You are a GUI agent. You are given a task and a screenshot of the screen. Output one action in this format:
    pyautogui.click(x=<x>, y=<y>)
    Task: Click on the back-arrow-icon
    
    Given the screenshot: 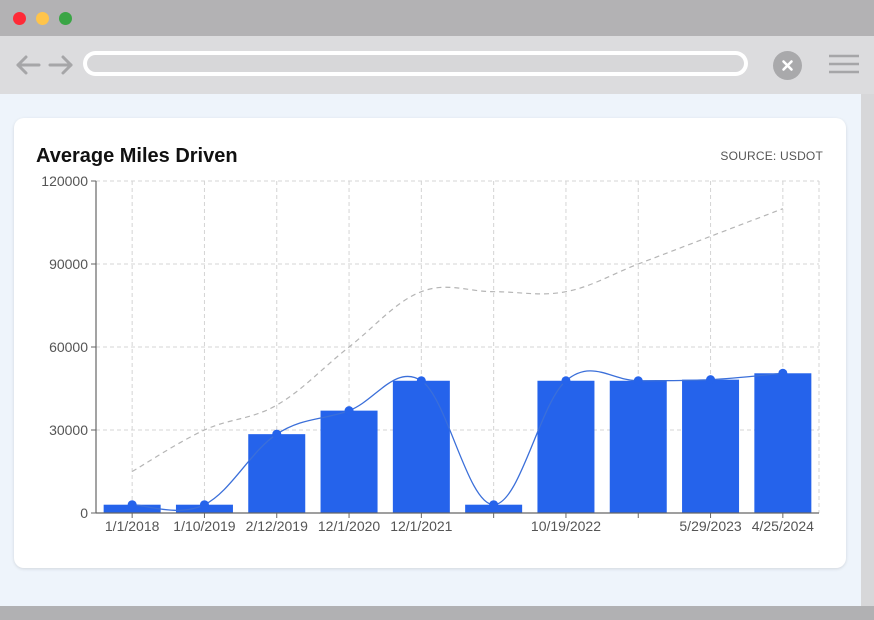 What is the action you would take?
    pyautogui.click(x=28, y=65)
    